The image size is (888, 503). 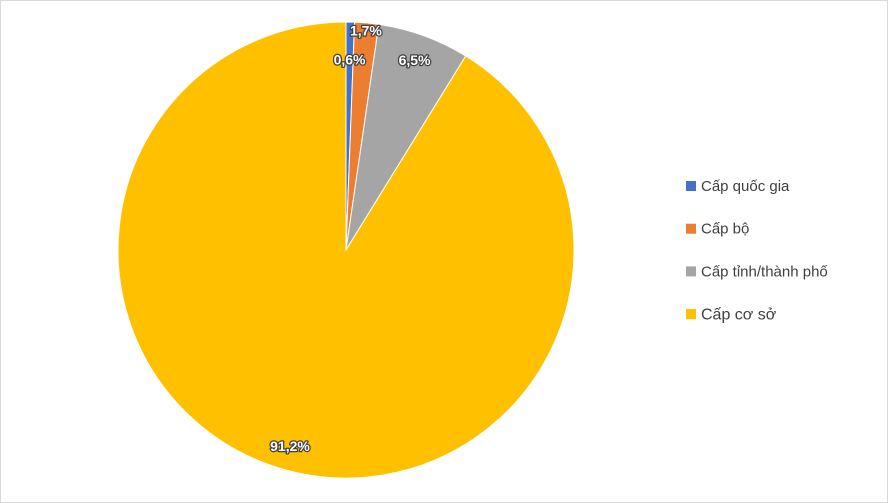 I want to click on legend-label: Cấp quốc gia, so click(x=745, y=186).